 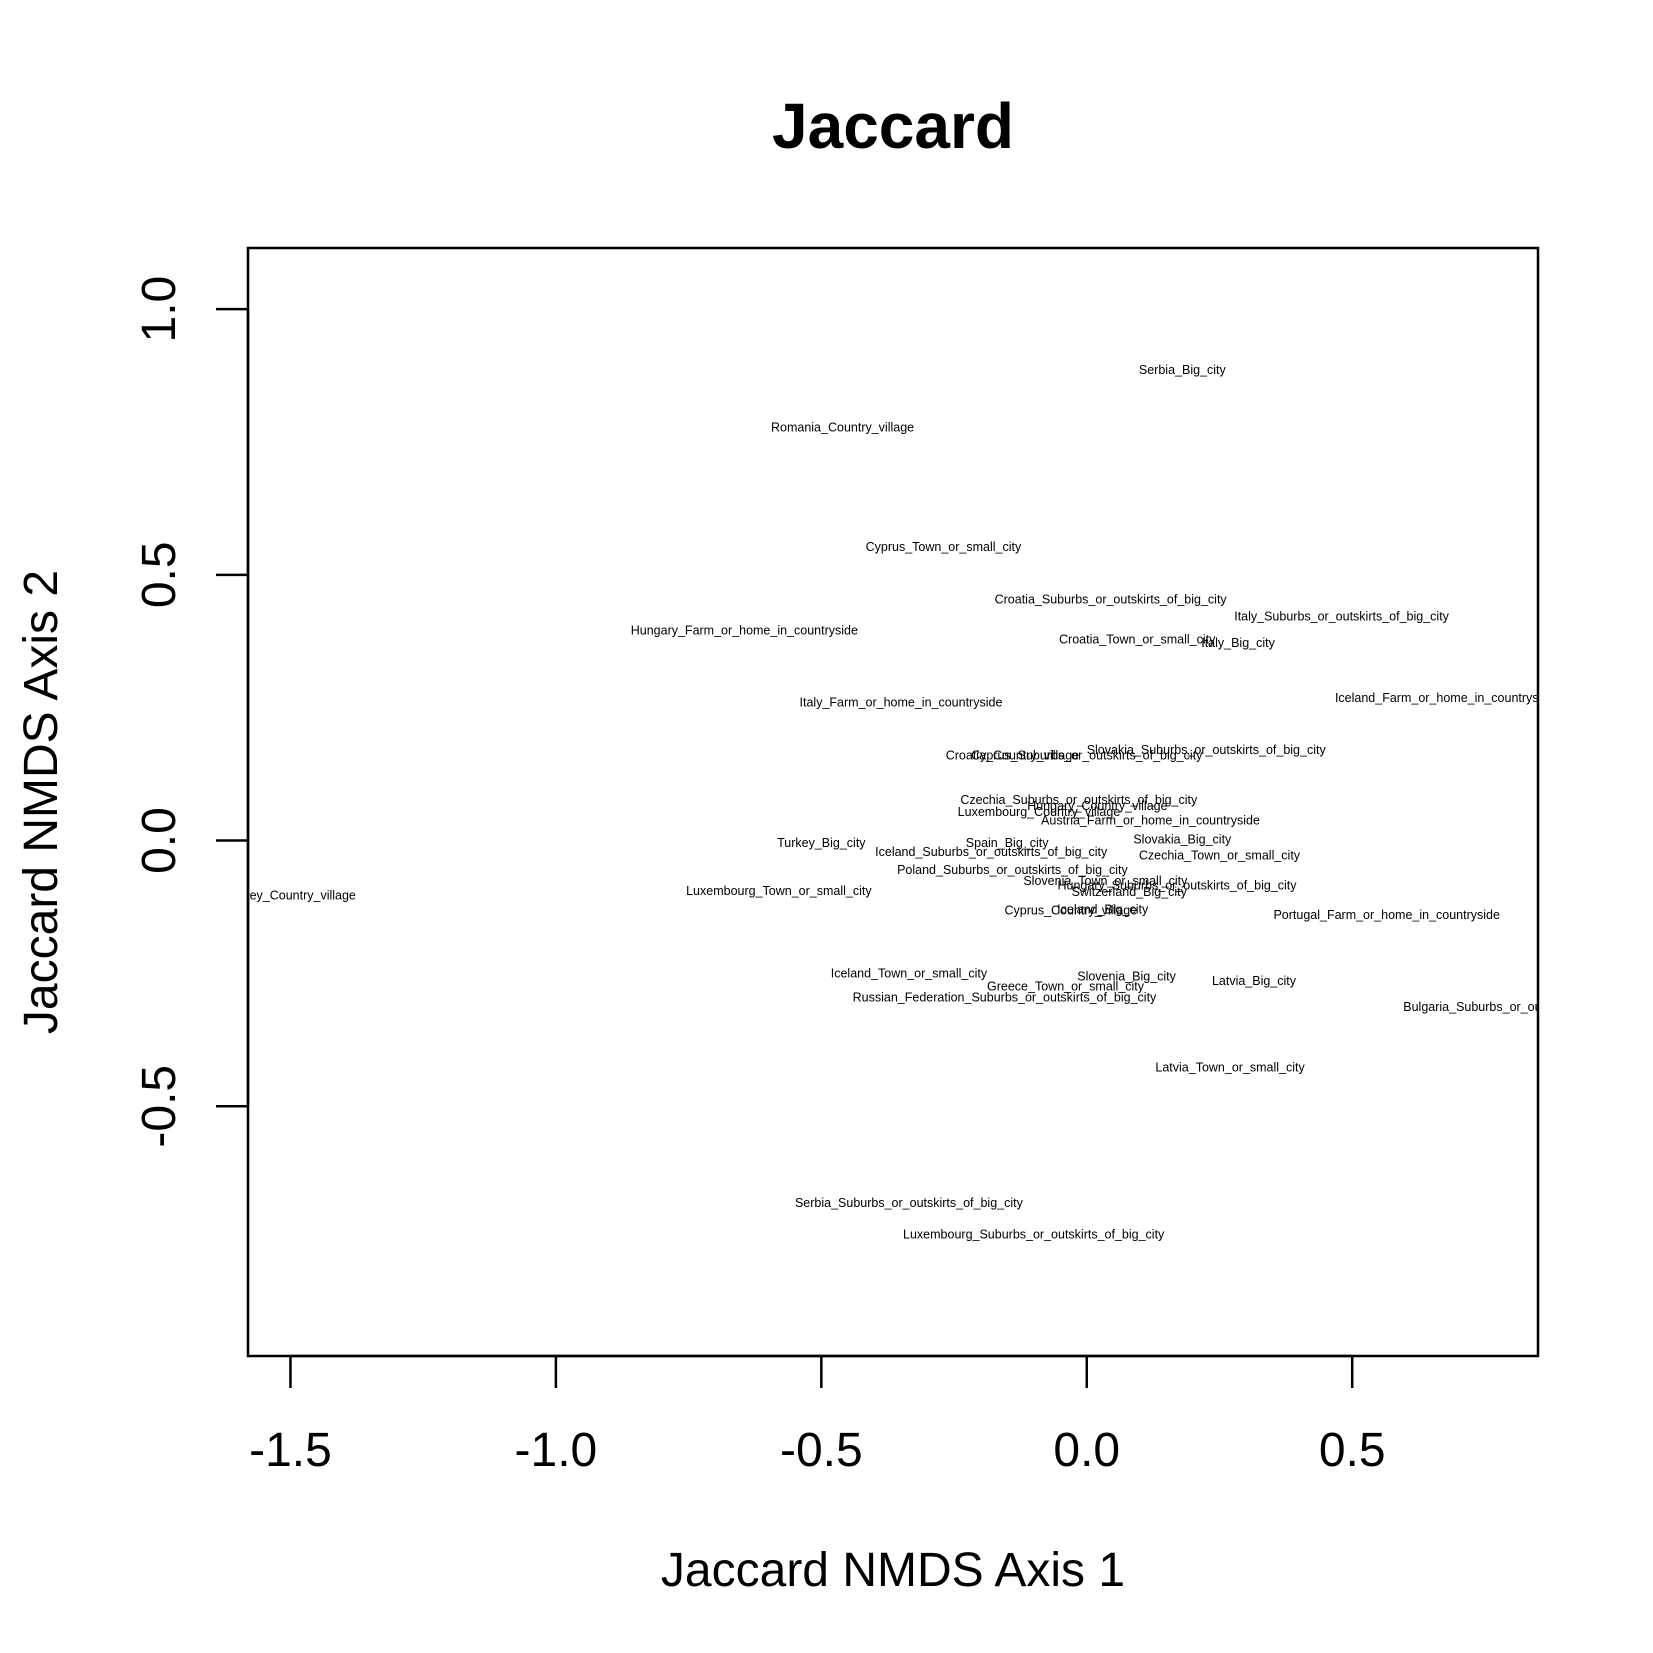 I want to click on x-tick-label: -1.5, so click(x=290, y=1450).